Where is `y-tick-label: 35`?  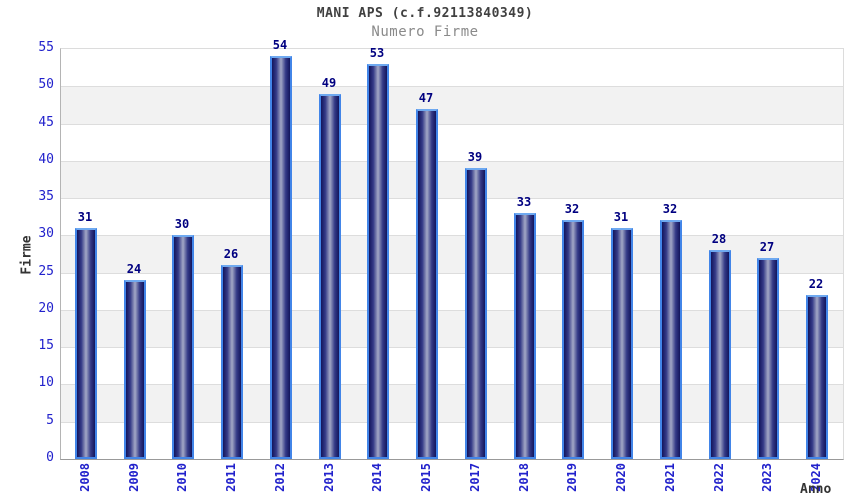
y-tick-label: 35 is located at coordinates (46, 196).